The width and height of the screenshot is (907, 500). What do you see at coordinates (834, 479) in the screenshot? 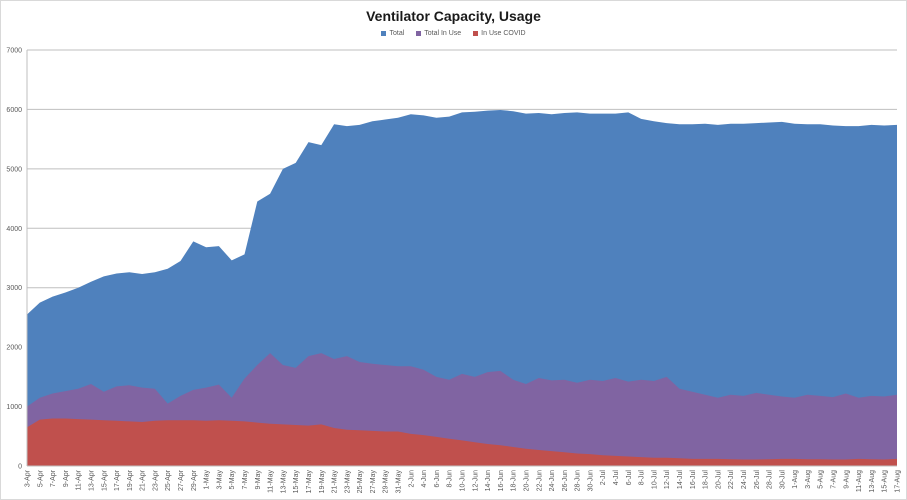
I see `x-tick-label: 7-Aug` at bounding box center [834, 479].